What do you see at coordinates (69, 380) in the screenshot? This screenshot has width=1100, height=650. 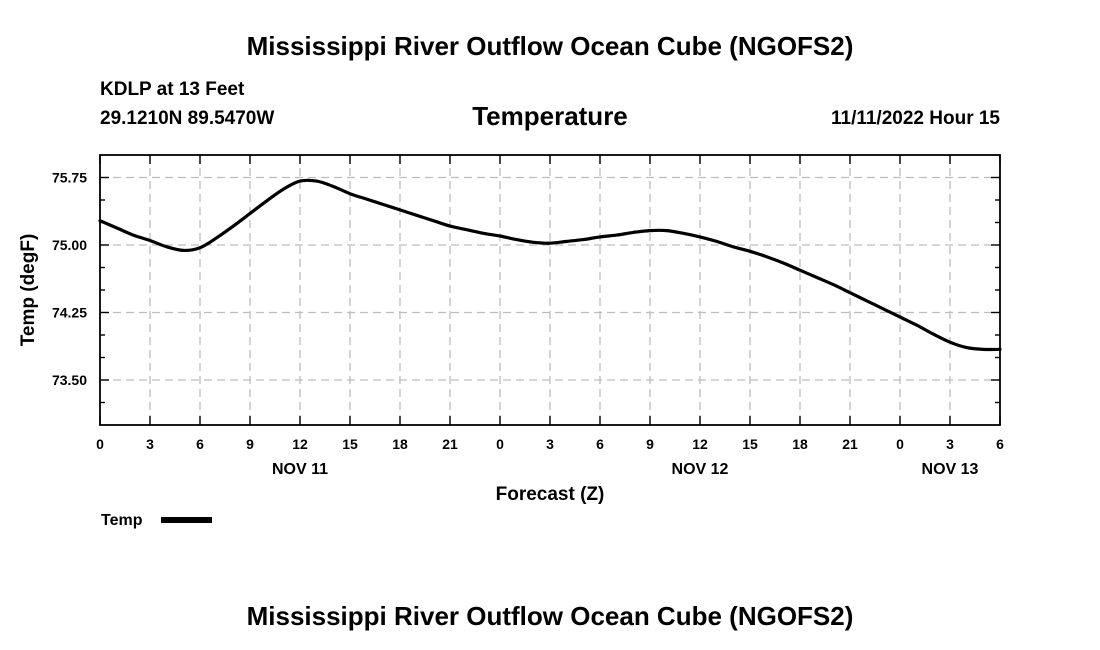 I see `y-tick-label: 73.50` at bounding box center [69, 380].